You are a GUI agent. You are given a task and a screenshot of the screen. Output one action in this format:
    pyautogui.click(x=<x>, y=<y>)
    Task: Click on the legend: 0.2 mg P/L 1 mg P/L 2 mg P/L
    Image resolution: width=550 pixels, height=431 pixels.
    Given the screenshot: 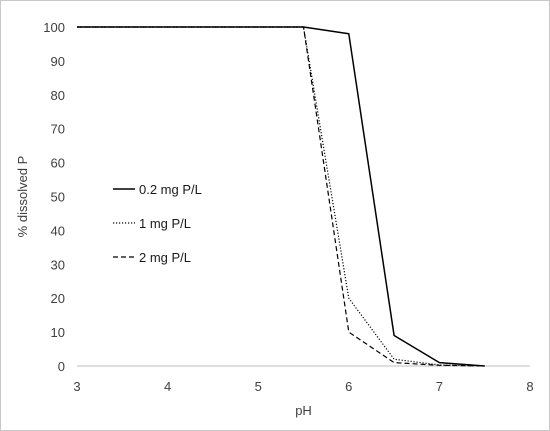 What is the action you would take?
    pyautogui.click(x=157, y=223)
    